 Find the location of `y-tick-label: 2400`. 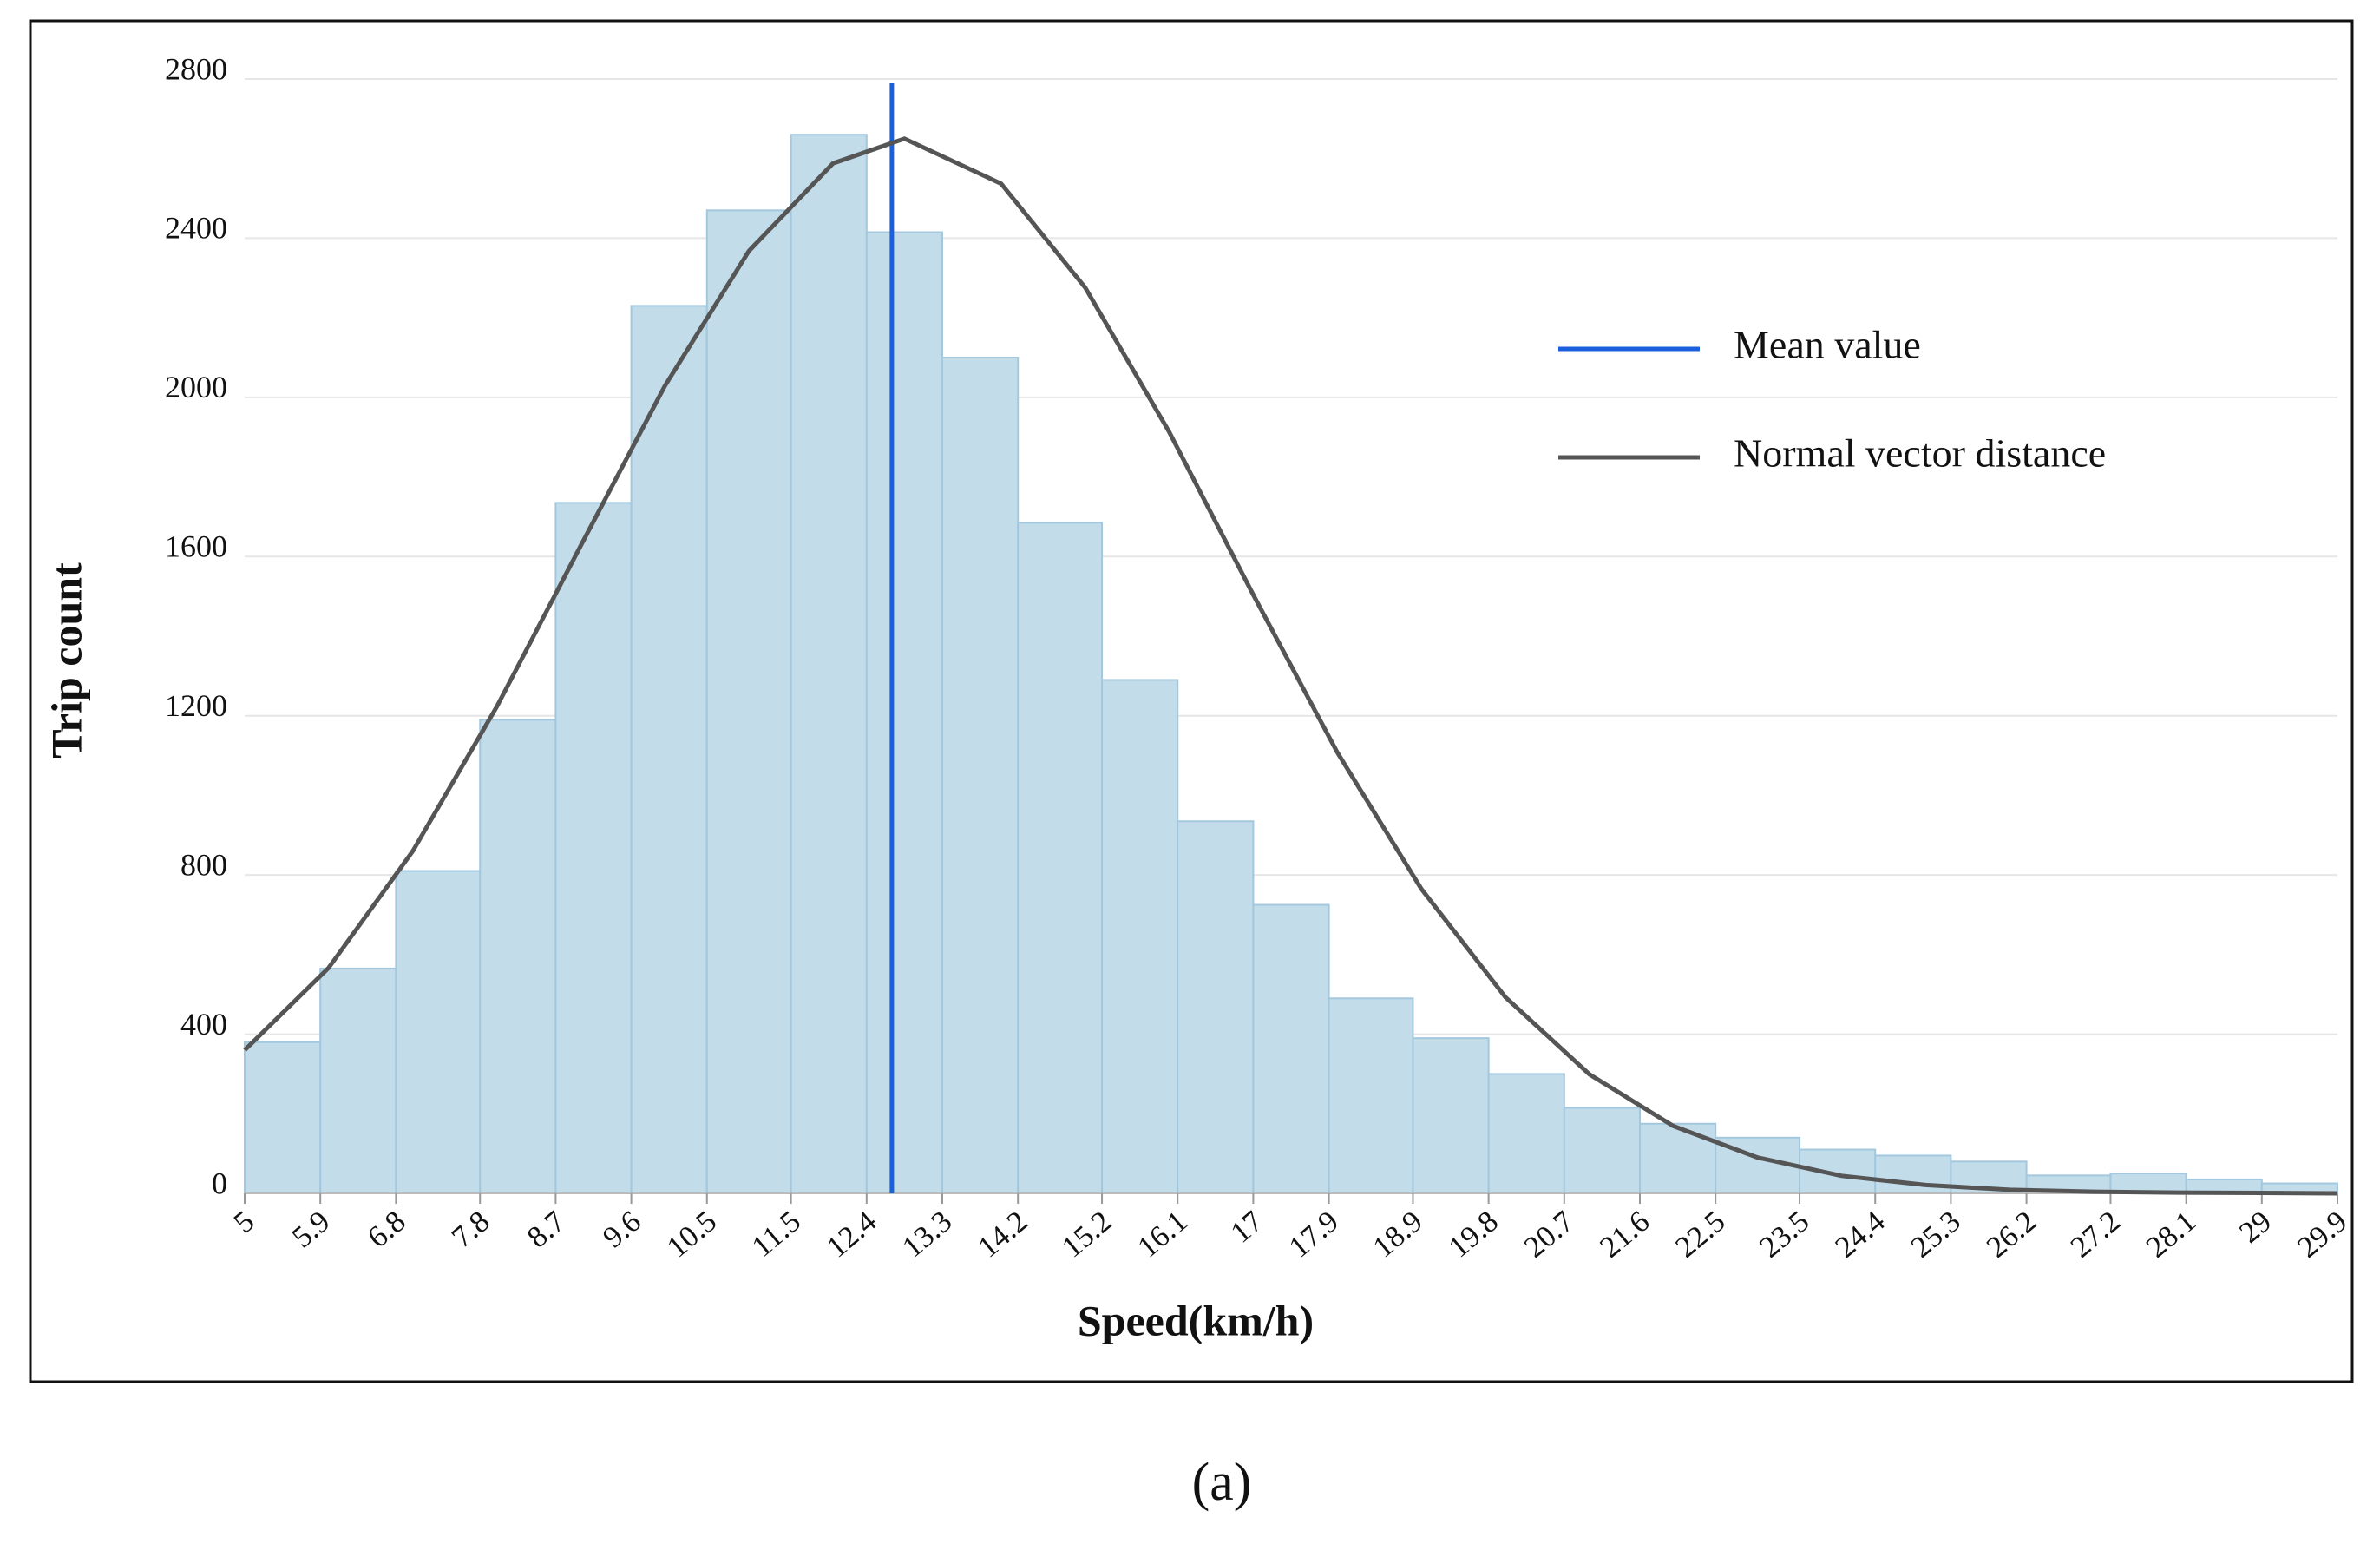

y-tick-label: 2400 is located at coordinates (196, 228).